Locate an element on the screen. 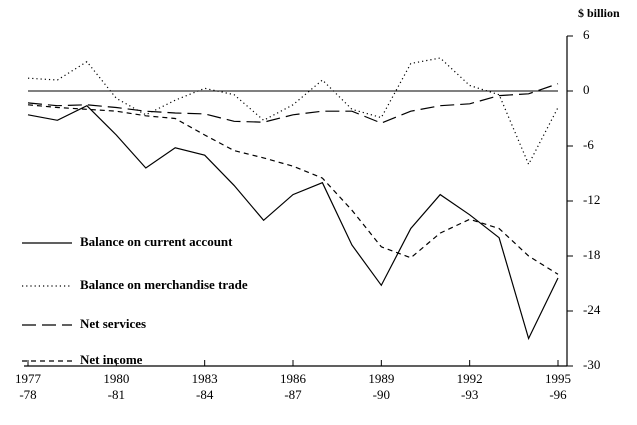 The width and height of the screenshot is (637, 425). legend-label: Balance on merchandise trade is located at coordinates (164, 284).